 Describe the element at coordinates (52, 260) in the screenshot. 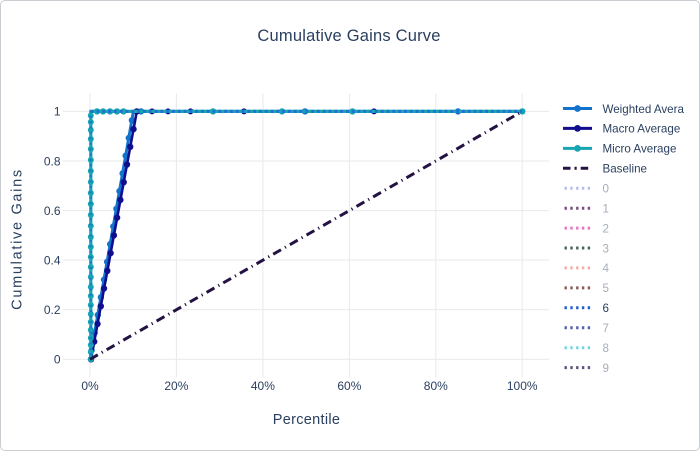

I see `svg-text: 0.4` at that location.